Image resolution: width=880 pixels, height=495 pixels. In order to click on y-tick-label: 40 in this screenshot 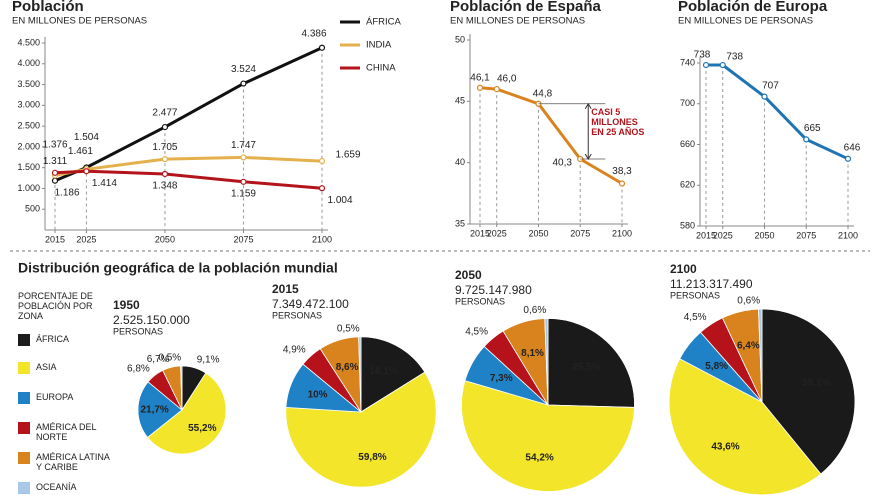, I will do `click(460, 162)`.